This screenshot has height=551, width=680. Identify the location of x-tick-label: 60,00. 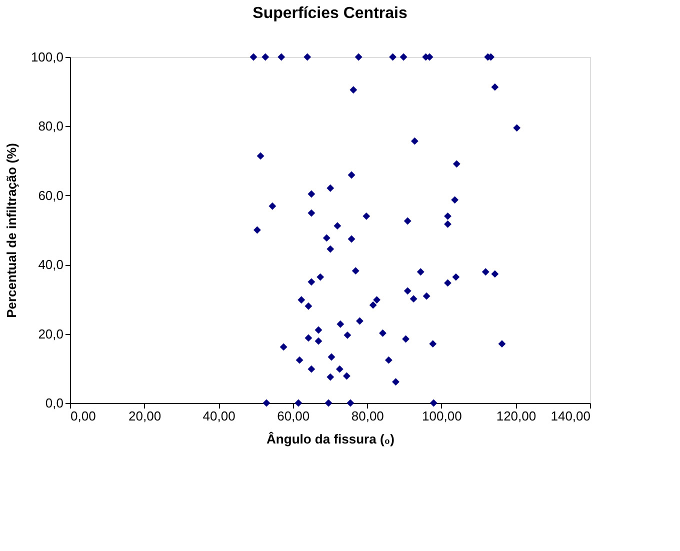
(293, 416).